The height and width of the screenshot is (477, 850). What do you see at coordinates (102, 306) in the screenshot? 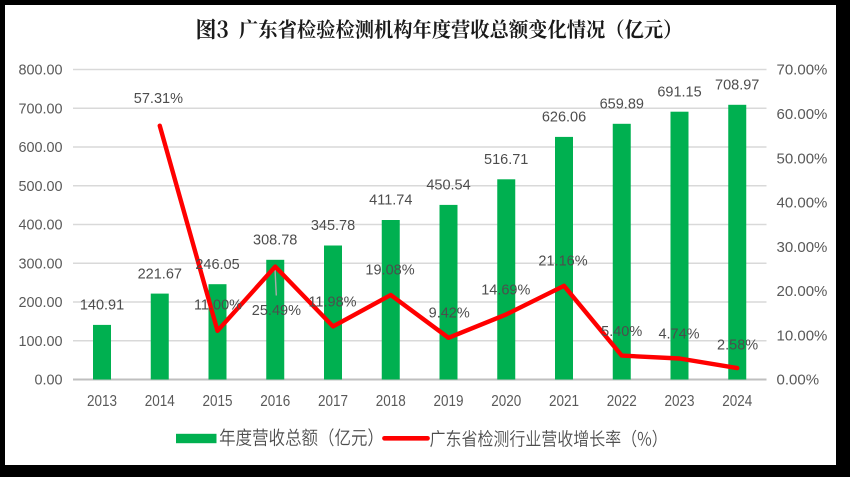
I see `svg-text: 140.91` at bounding box center [102, 306].